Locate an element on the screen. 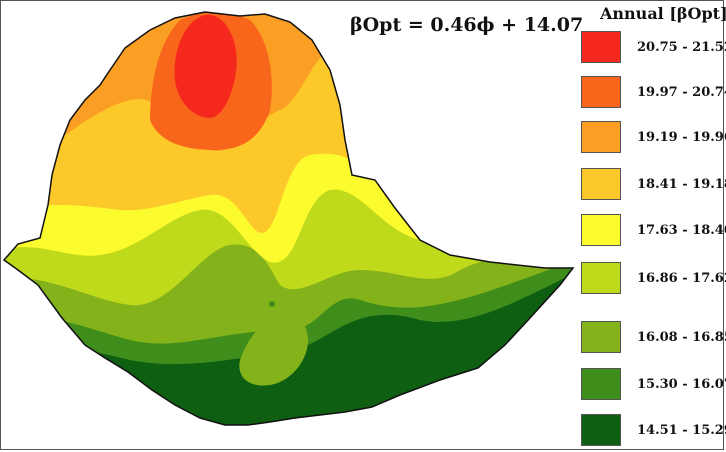 The image size is (726, 452). legend-range: 17.63 - 18.40 is located at coordinates (681, 230).